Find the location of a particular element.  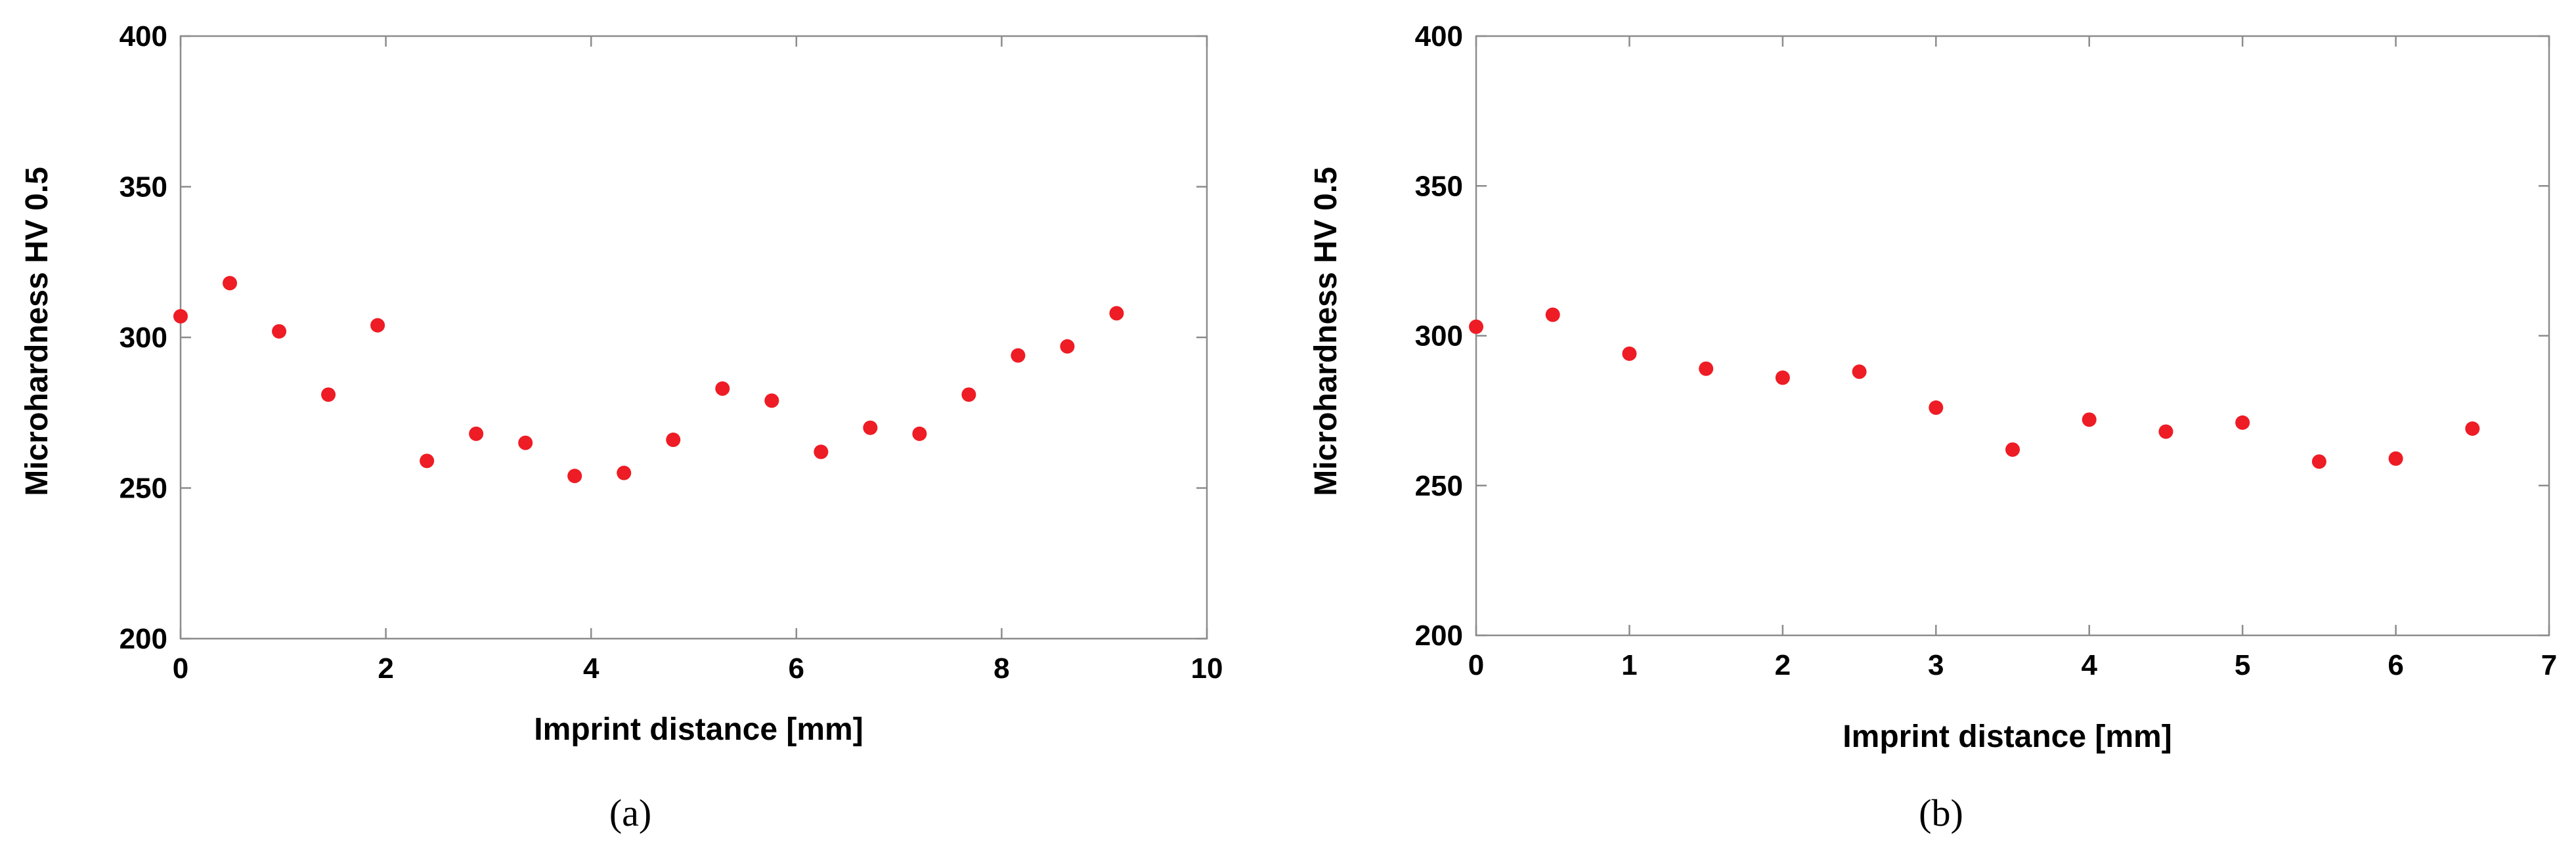

x-tick-label: 5 is located at coordinates (2242, 665).